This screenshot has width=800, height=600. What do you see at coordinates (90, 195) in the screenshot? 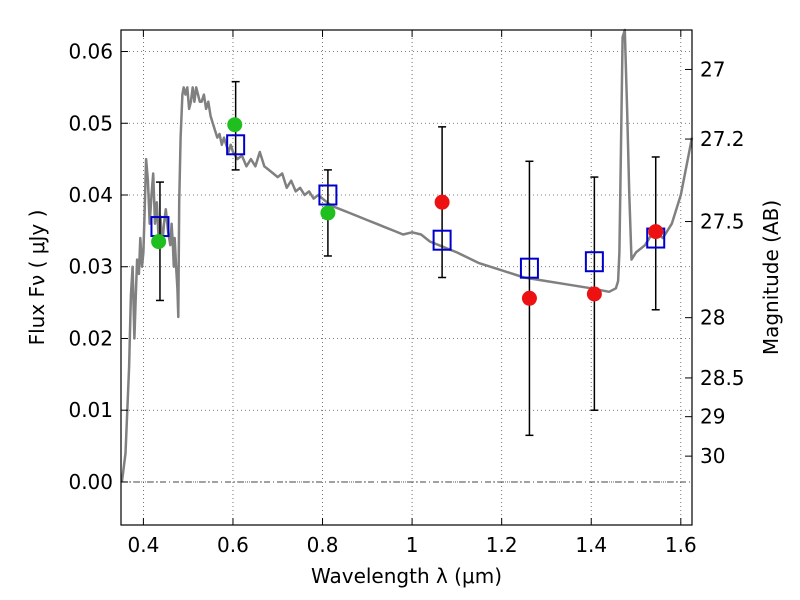
I see `y-tick-label: 0.04` at bounding box center [90, 195].